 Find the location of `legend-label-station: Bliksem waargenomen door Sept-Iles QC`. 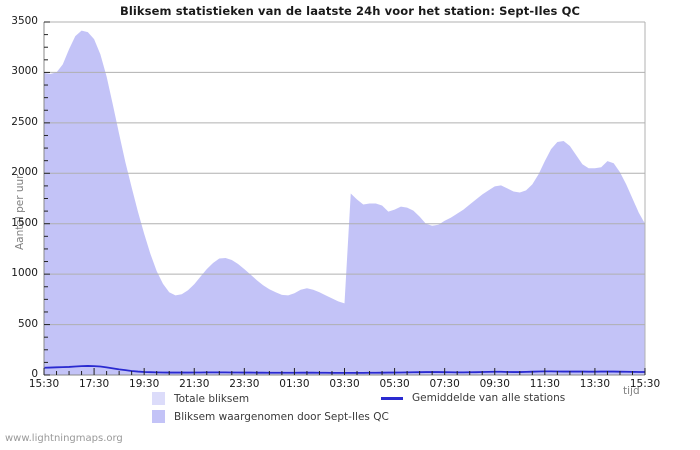

legend-label-station: Bliksem waargenomen door Sept-Iles QC is located at coordinates (281, 416).